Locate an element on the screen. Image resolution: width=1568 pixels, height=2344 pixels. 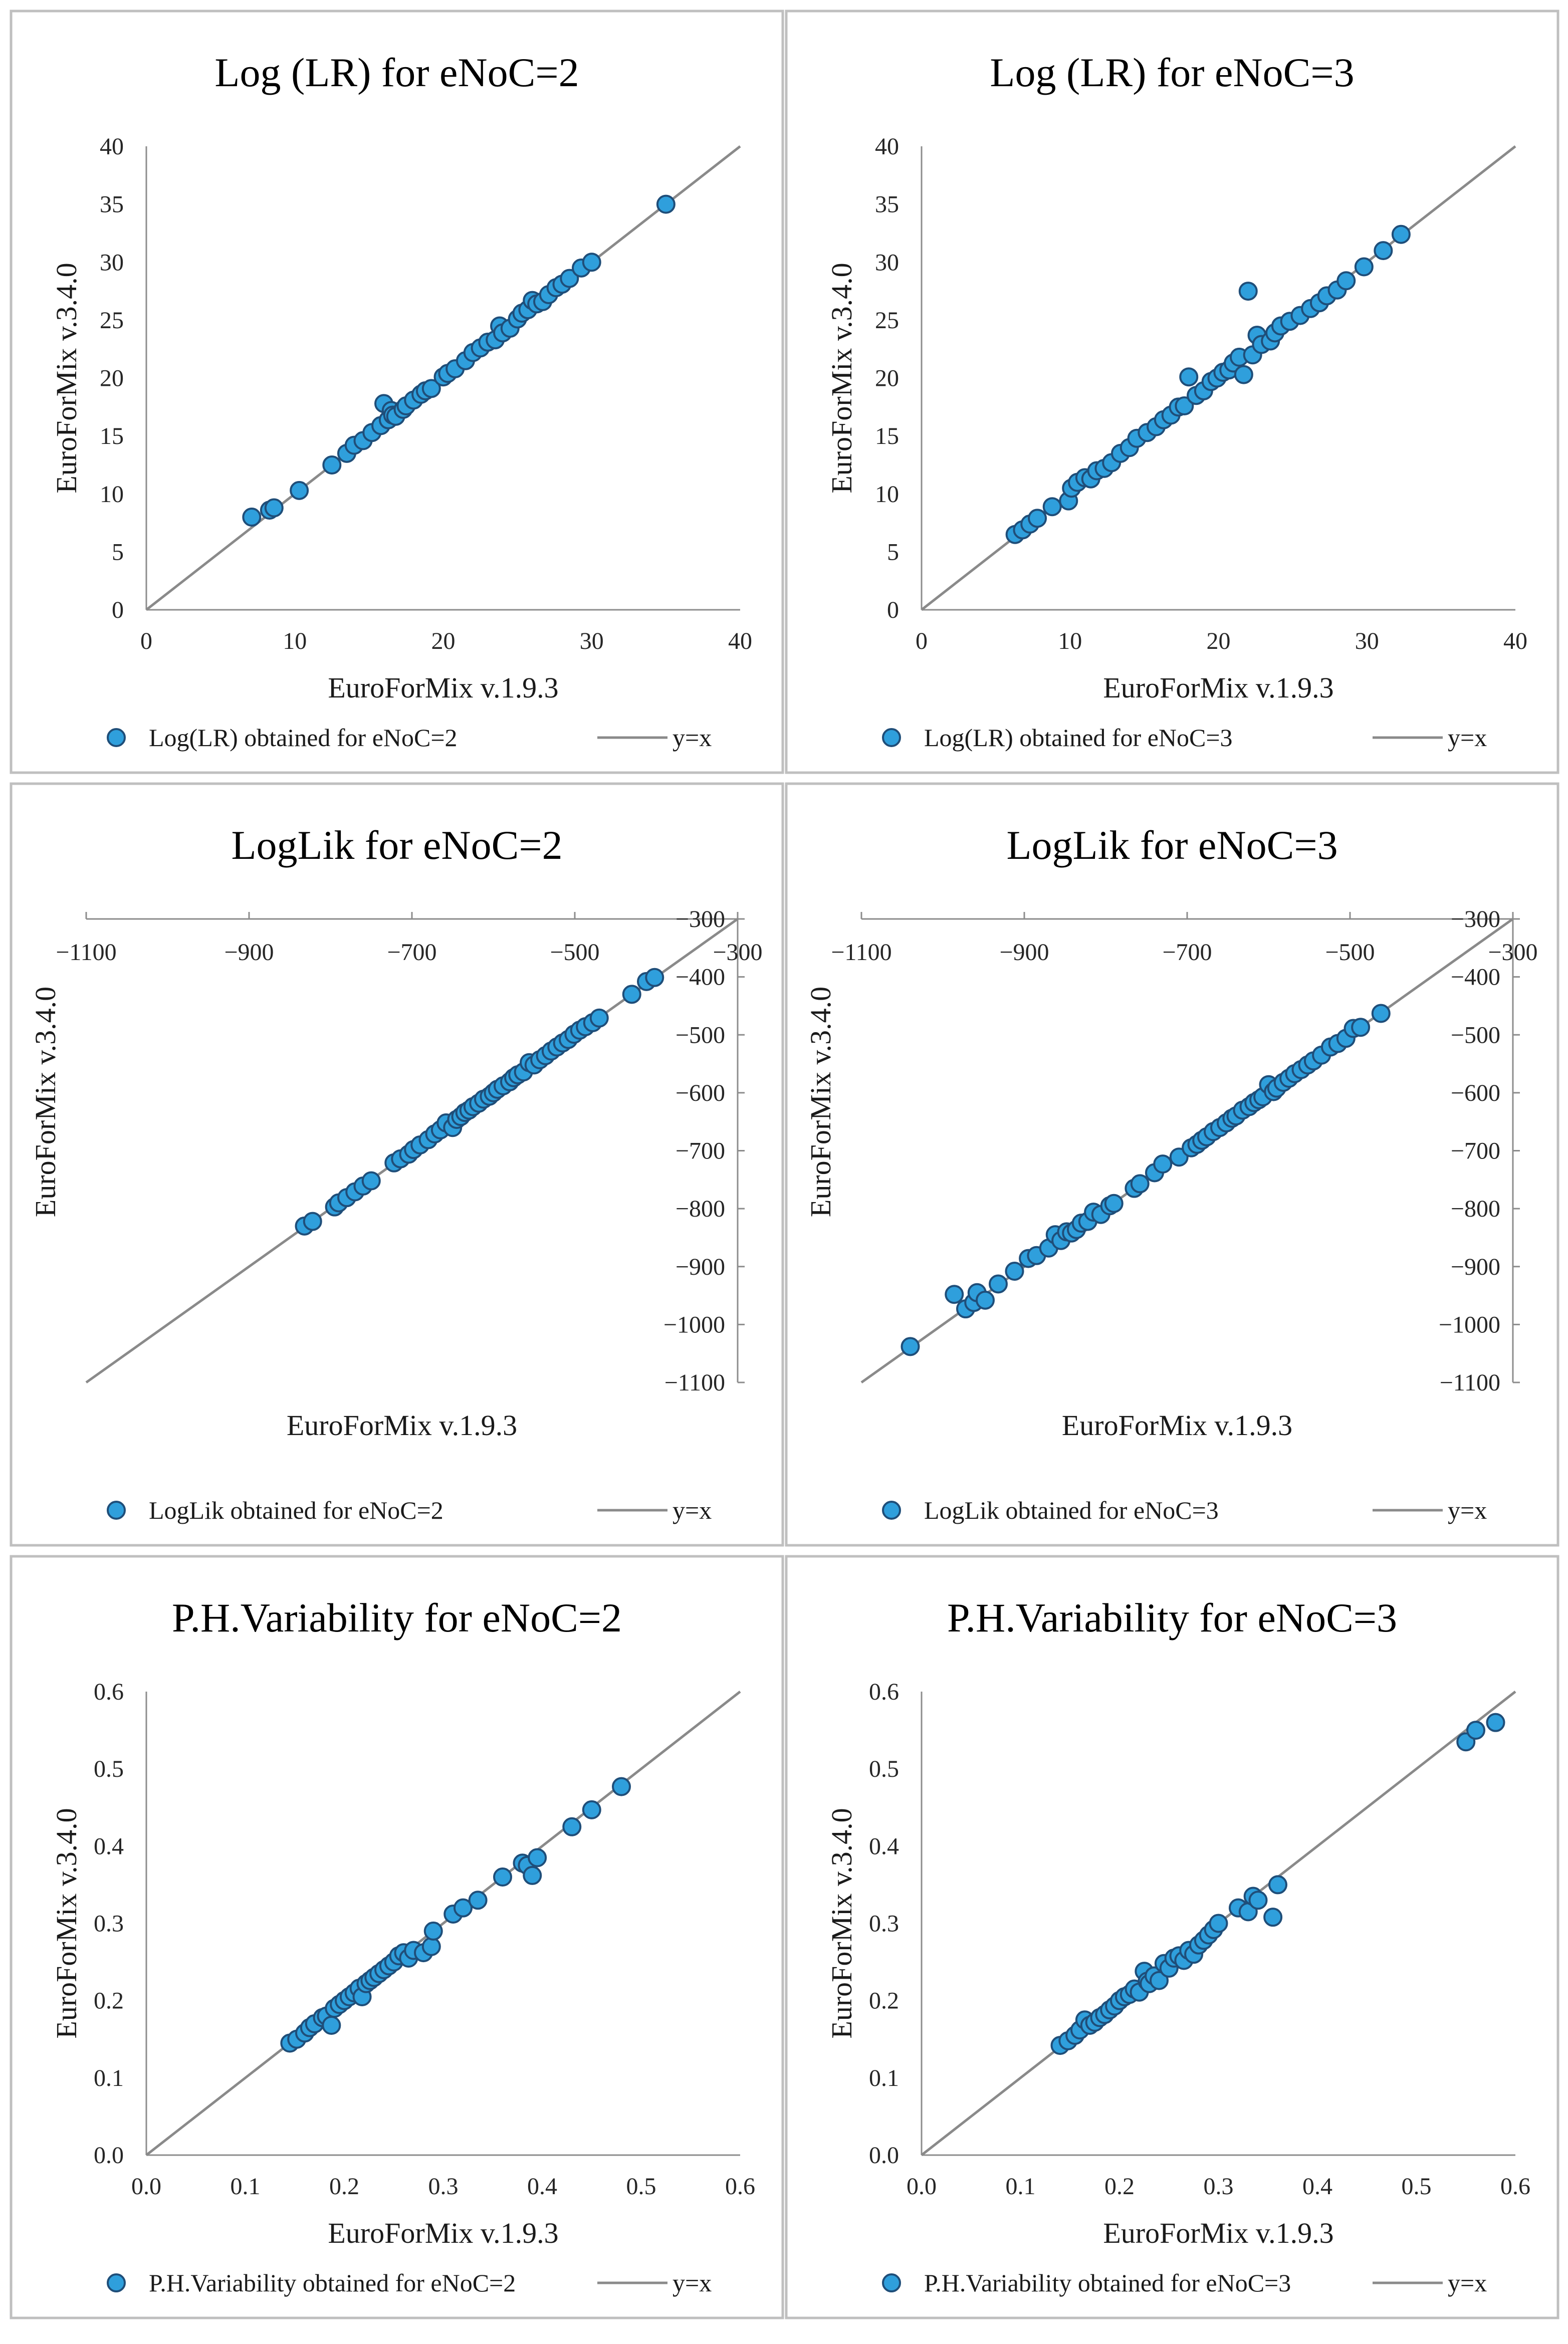
legend: Log(LR) obtained for eNoC=2 y=x is located at coordinates (409, 738).